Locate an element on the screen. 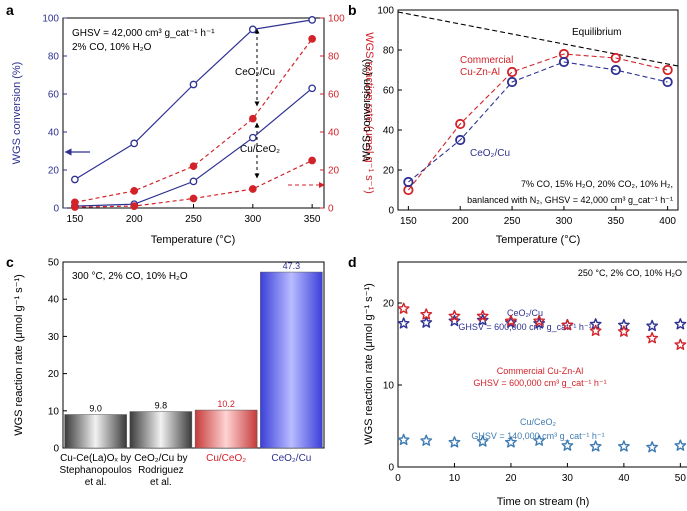  panel-a-y-axis-label-right: WGS reaction rate (μmol g⁻¹ s⁻¹) is located at coordinates (369, 113).